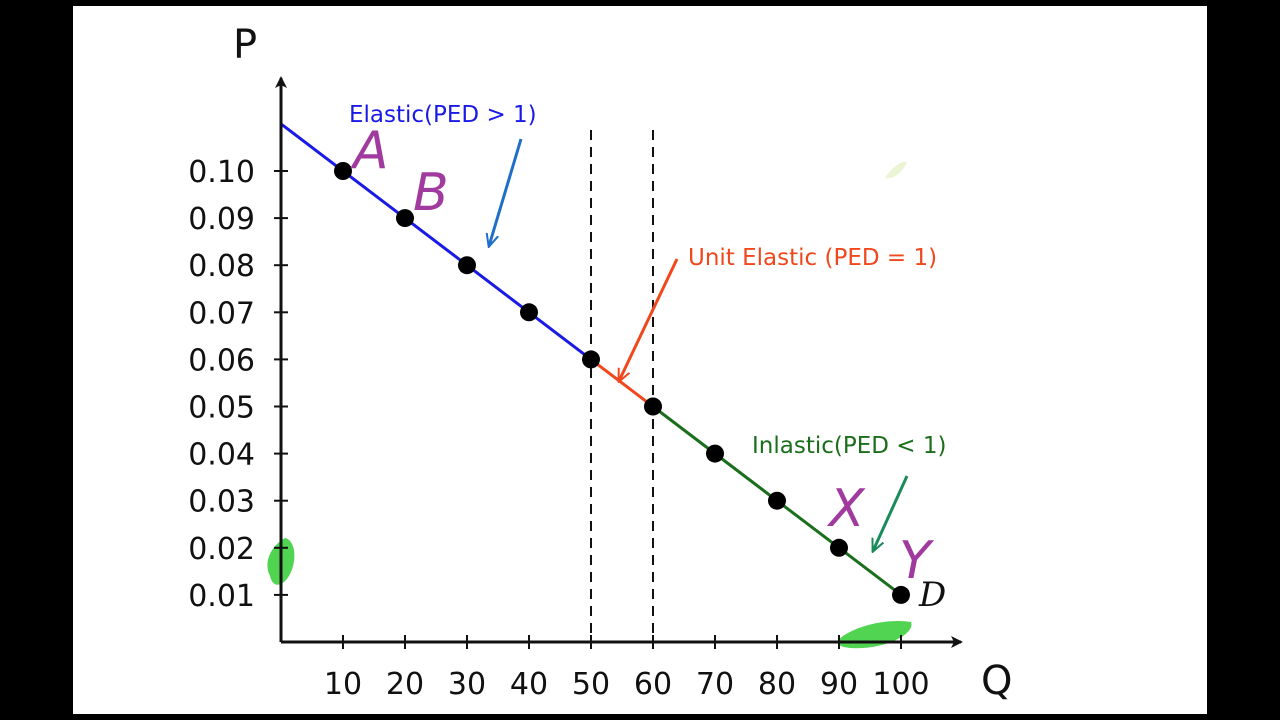 The image size is (1280, 720). I want to click on unit-elastic-annotation: Unit Elastic (PED = 1), so click(812, 258).